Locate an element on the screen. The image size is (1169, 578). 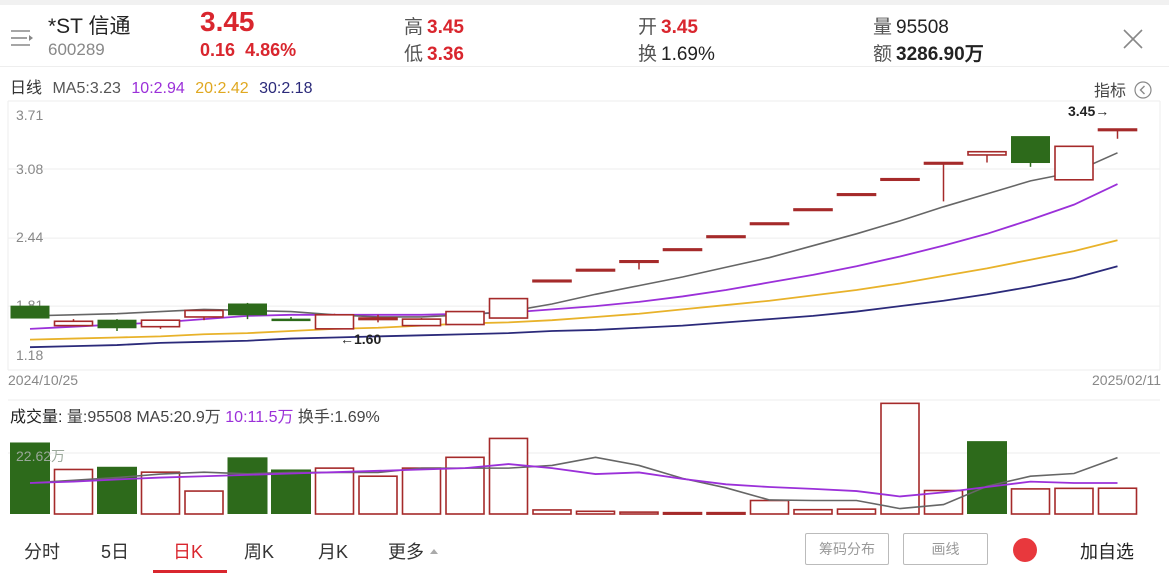
svg-text: 3.45→ is located at coordinates (1088, 111).